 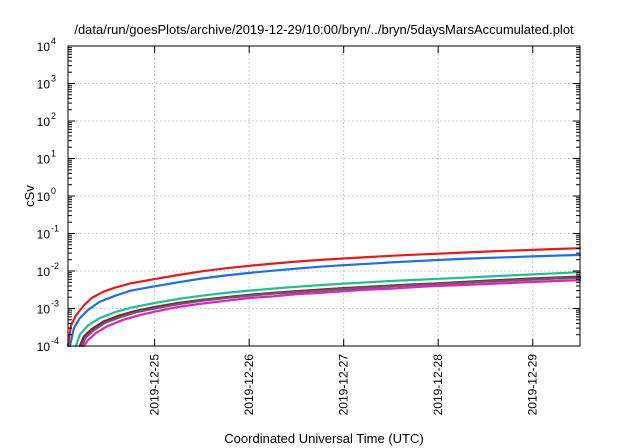 I want to click on y-tick-exponent: 4, so click(x=53, y=41).